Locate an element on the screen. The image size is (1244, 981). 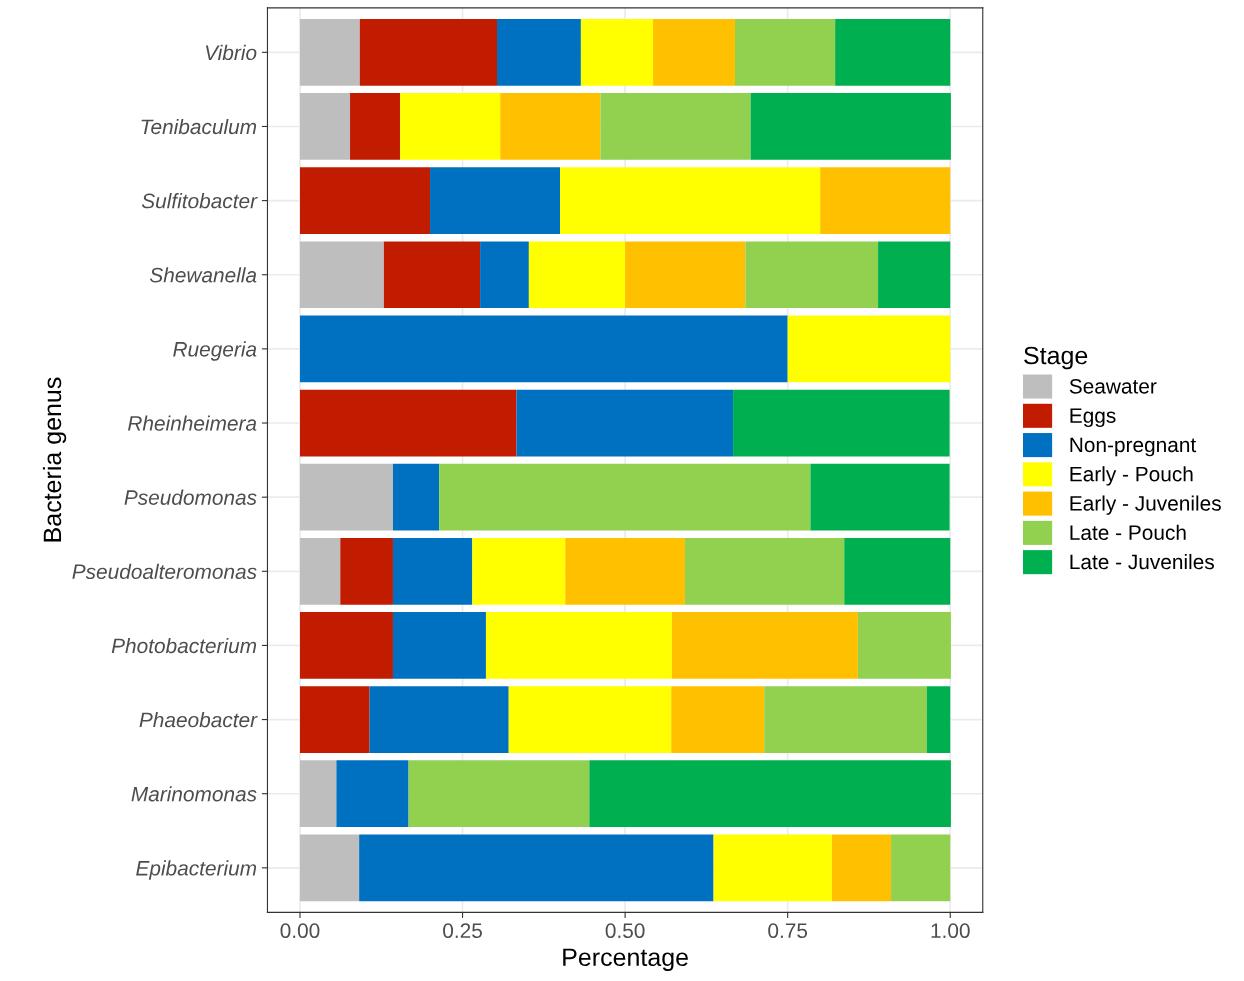
y-tick-label: Marinomonas is located at coordinates (194, 794).